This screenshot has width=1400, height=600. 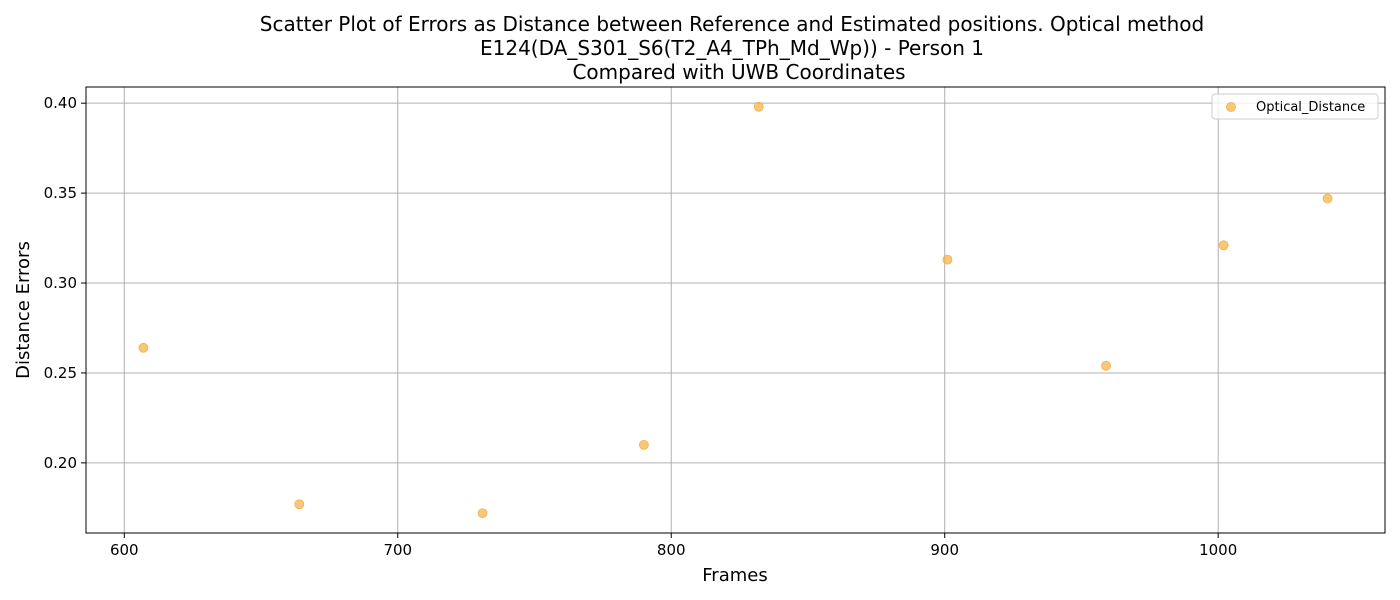 What do you see at coordinates (60, 193) in the screenshot?
I see `y-tick-label: 0.35` at bounding box center [60, 193].